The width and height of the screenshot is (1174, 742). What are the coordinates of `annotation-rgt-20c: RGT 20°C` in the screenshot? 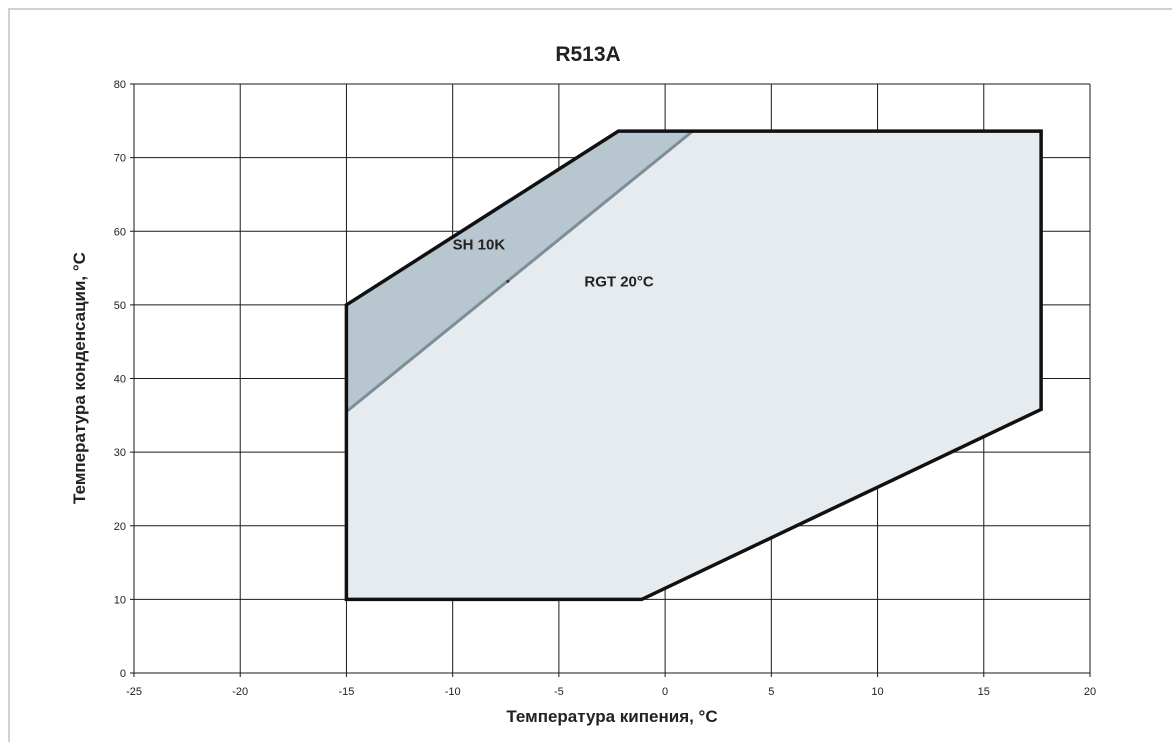 It's located at (619, 281).